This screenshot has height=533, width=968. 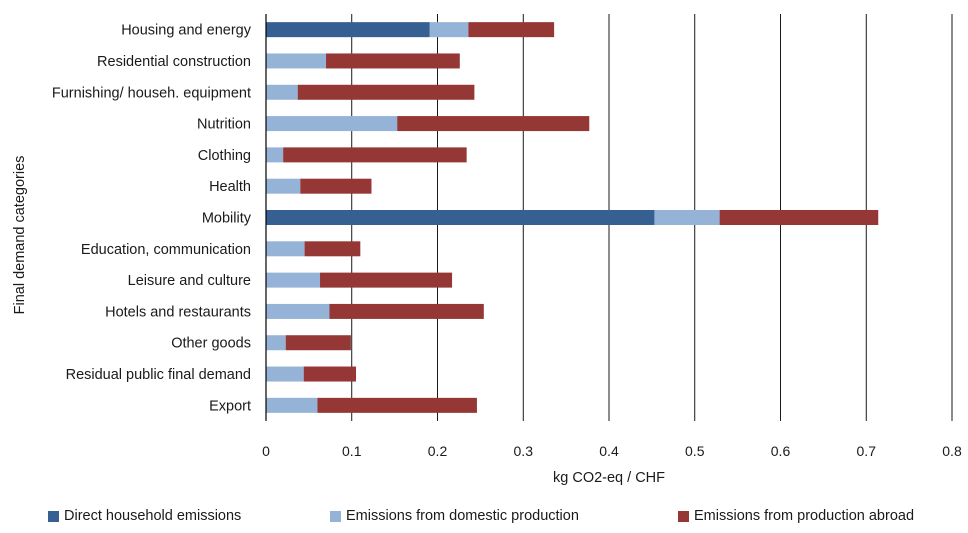 I want to click on legend-label-domestic: Emissions from domestic production, so click(x=462, y=516).